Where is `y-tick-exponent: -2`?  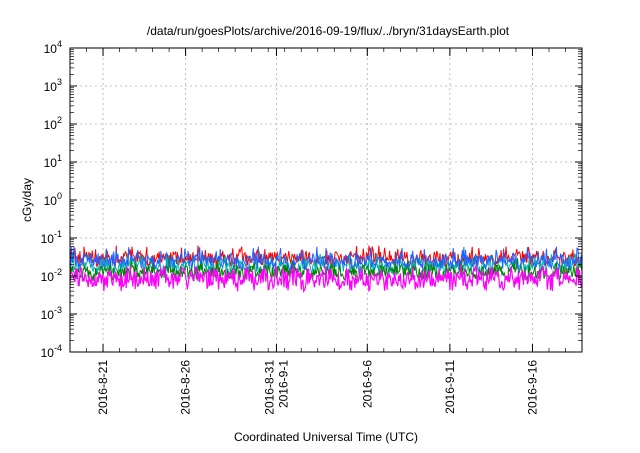
y-tick-exponent: -2 is located at coordinates (58, 272).